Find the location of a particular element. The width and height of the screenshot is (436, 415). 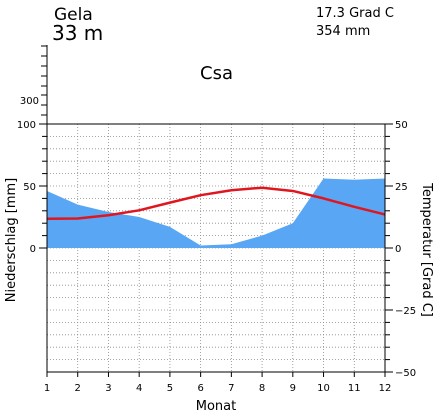

station-elevation: 33 m is located at coordinates (77, 33).